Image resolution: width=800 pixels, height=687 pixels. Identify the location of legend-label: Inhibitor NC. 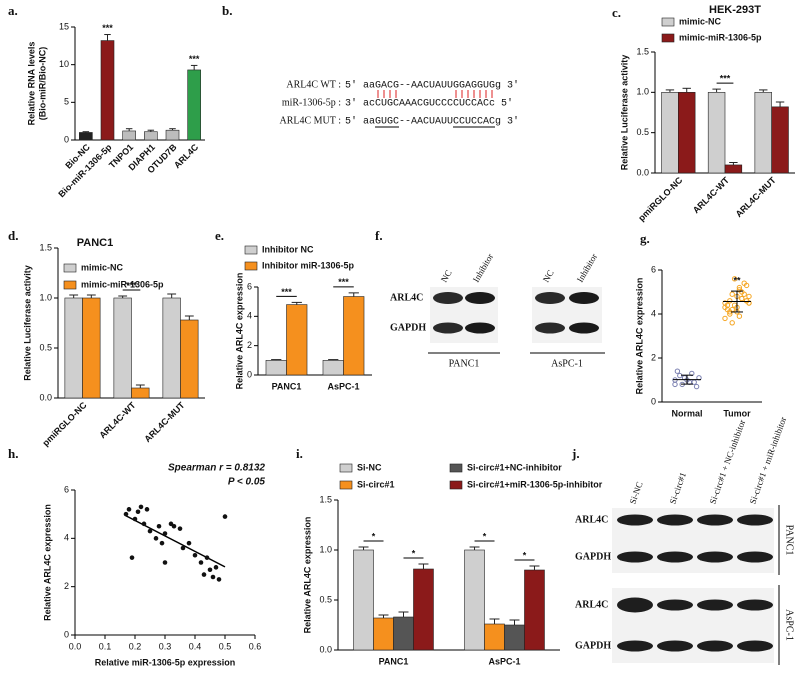
(288, 249).